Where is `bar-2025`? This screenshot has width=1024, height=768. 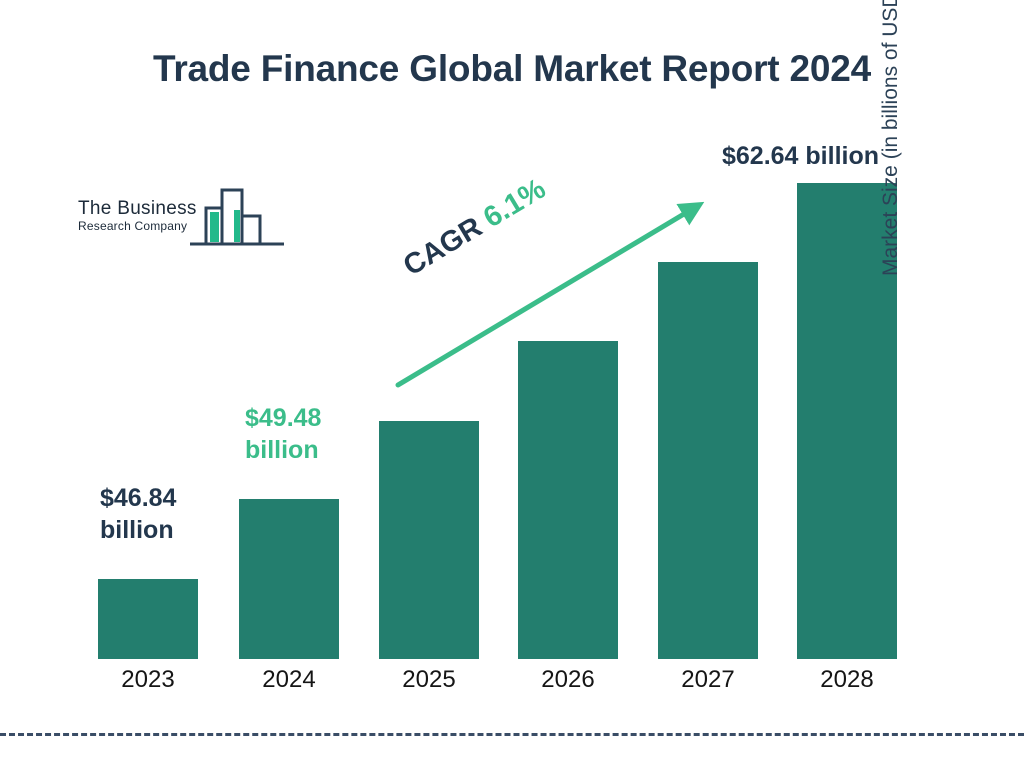
bar-2025 is located at coordinates (429, 540).